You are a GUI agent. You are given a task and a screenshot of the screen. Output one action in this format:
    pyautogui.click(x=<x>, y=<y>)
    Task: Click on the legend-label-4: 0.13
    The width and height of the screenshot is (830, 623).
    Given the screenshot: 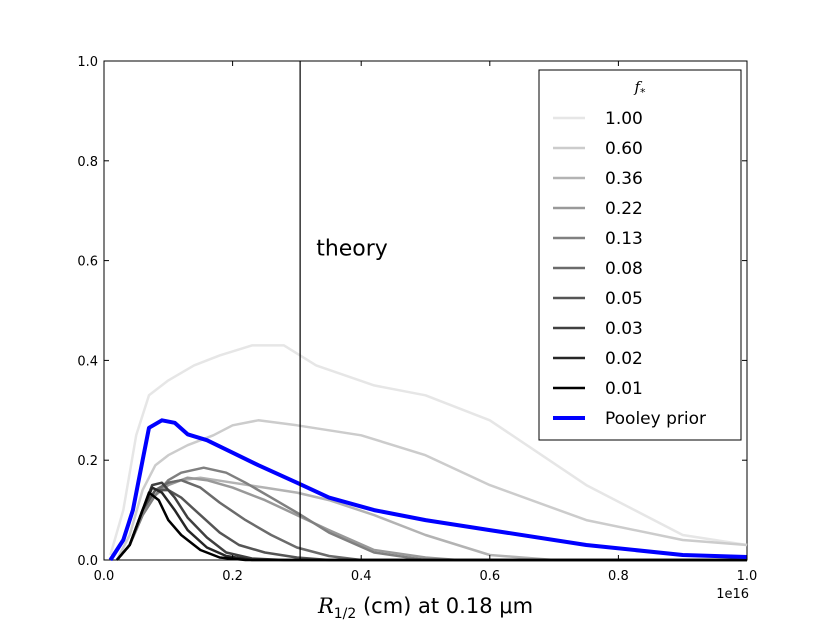 What is the action you would take?
    pyautogui.click(x=624, y=239)
    